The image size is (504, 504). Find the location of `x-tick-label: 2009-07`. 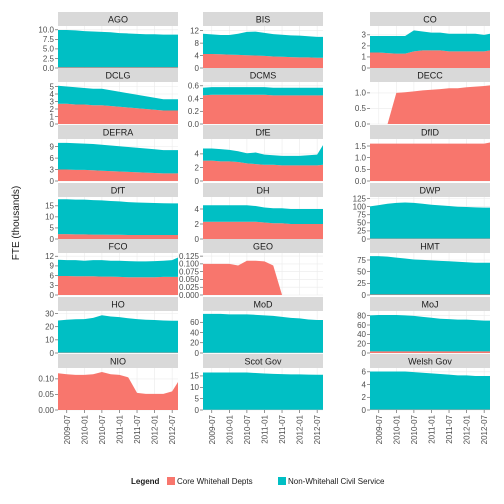

x-tick-label: 2009-07 is located at coordinates (67, 429).